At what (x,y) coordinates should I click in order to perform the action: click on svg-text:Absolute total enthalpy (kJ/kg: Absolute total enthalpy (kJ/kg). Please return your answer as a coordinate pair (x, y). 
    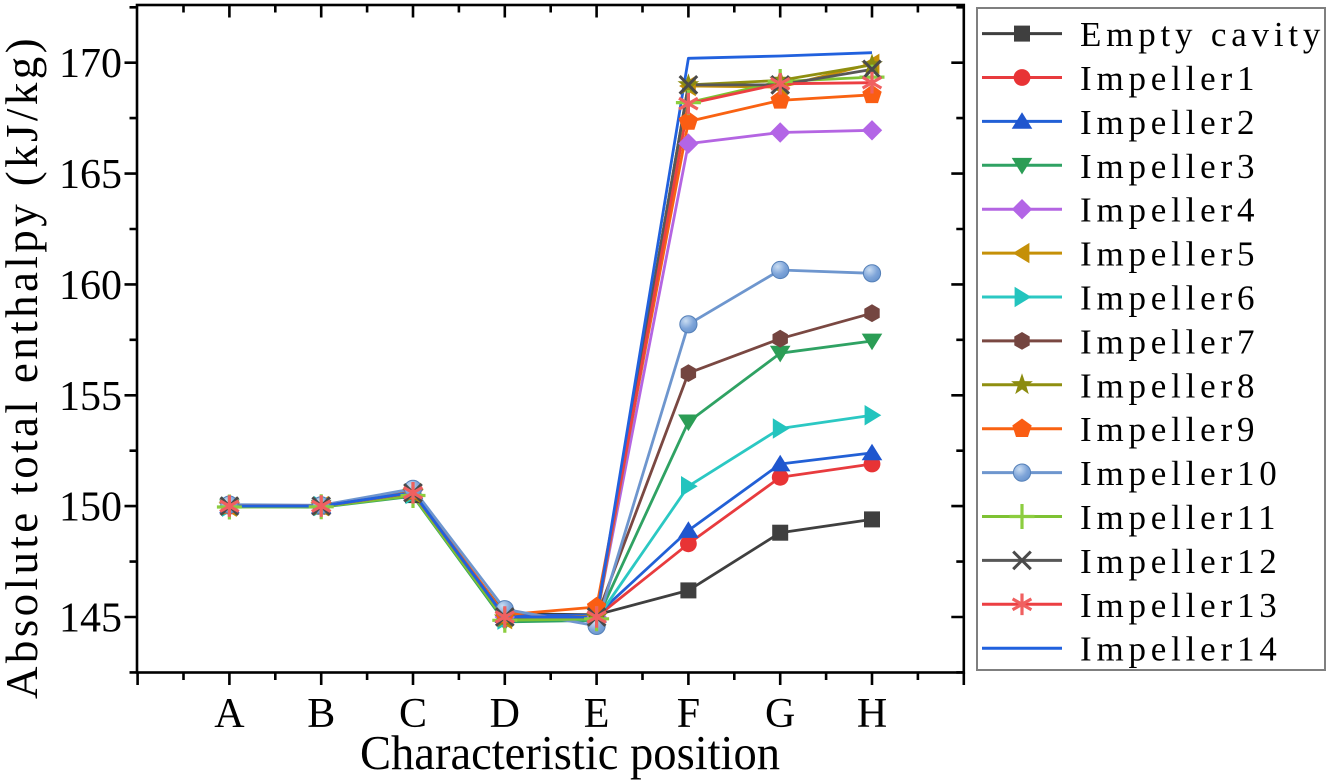
    Looking at the image, I should click on (23, 367).